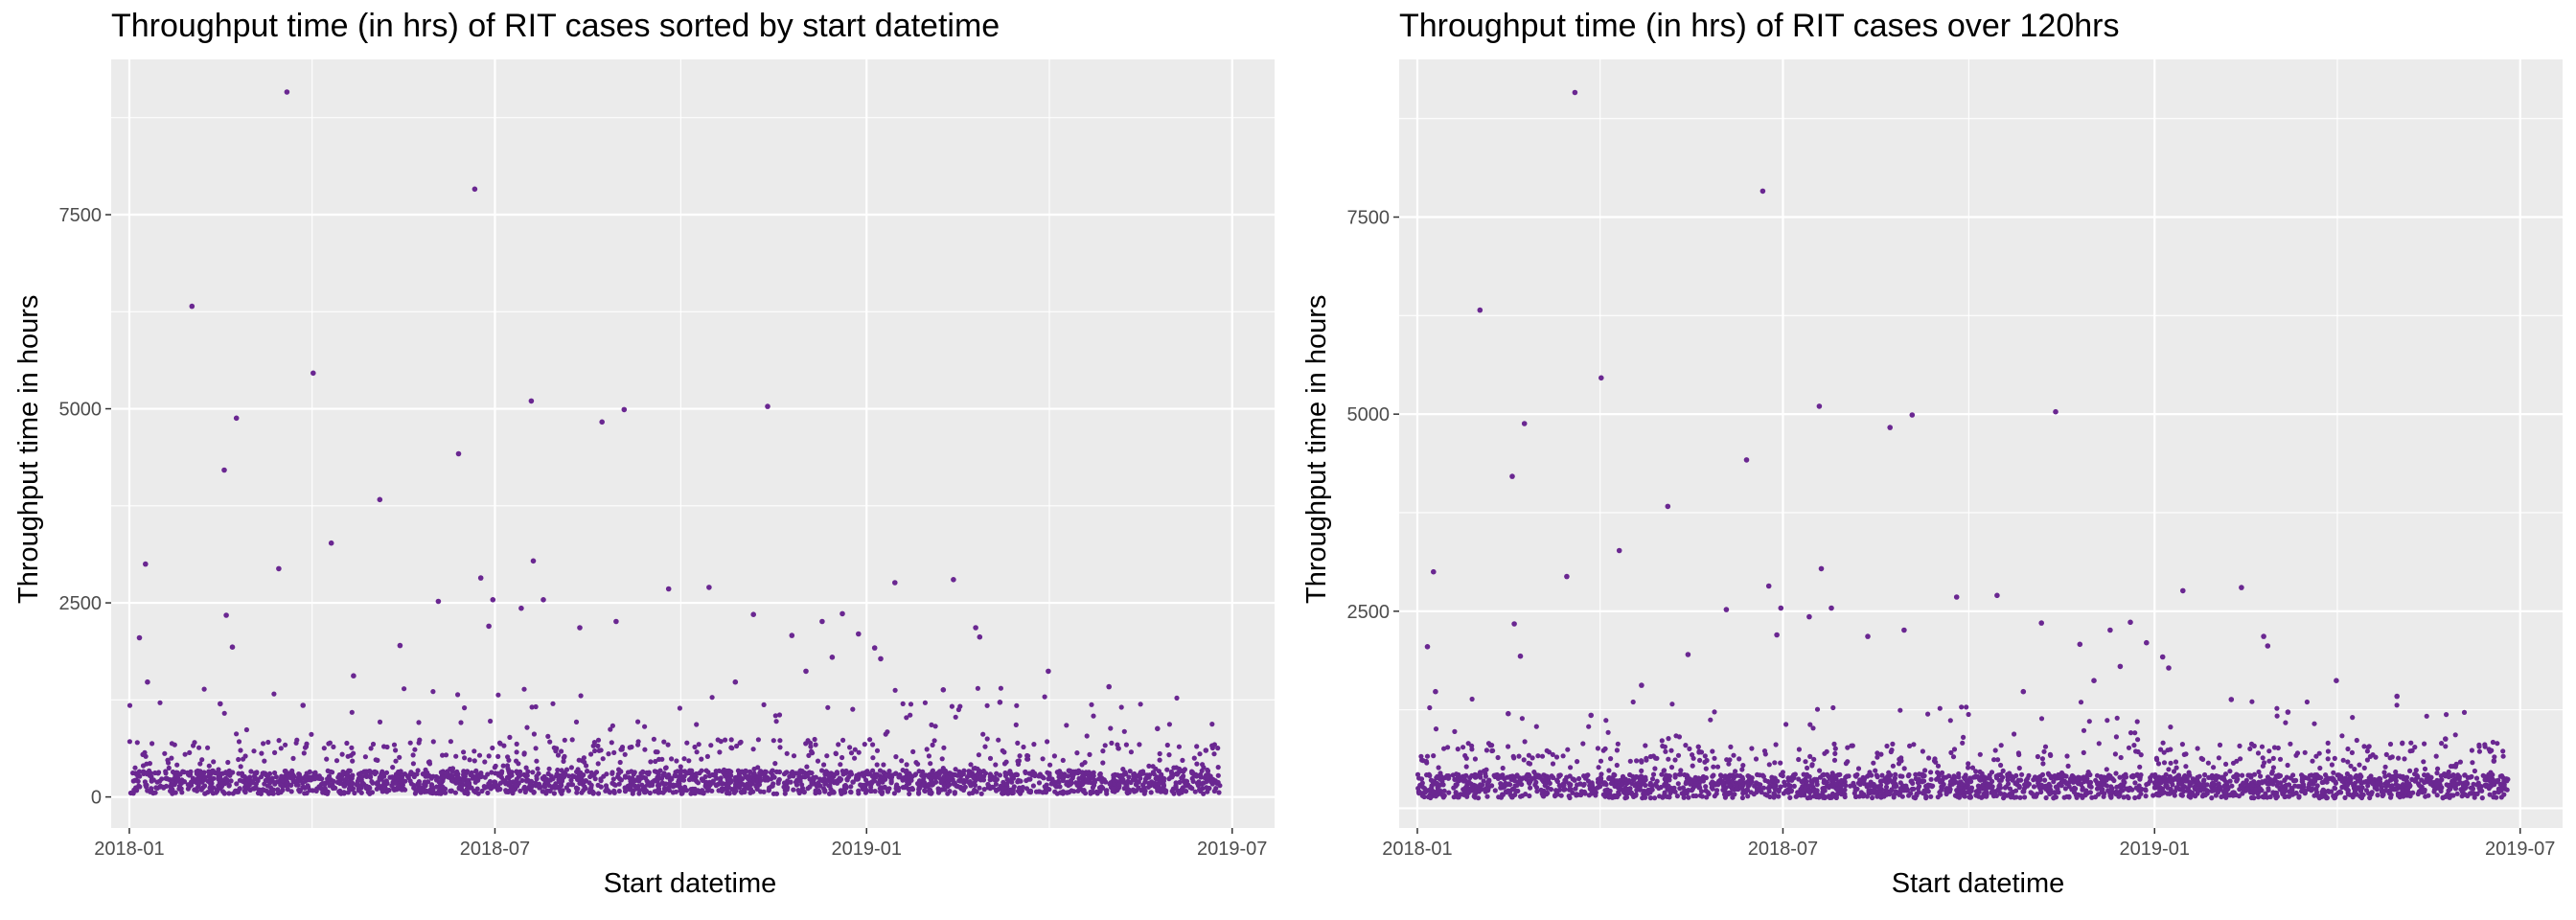  What do you see at coordinates (2520, 849) in the screenshot?
I see `x-tick-label: 2019-07` at bounding box center [2520, 849].